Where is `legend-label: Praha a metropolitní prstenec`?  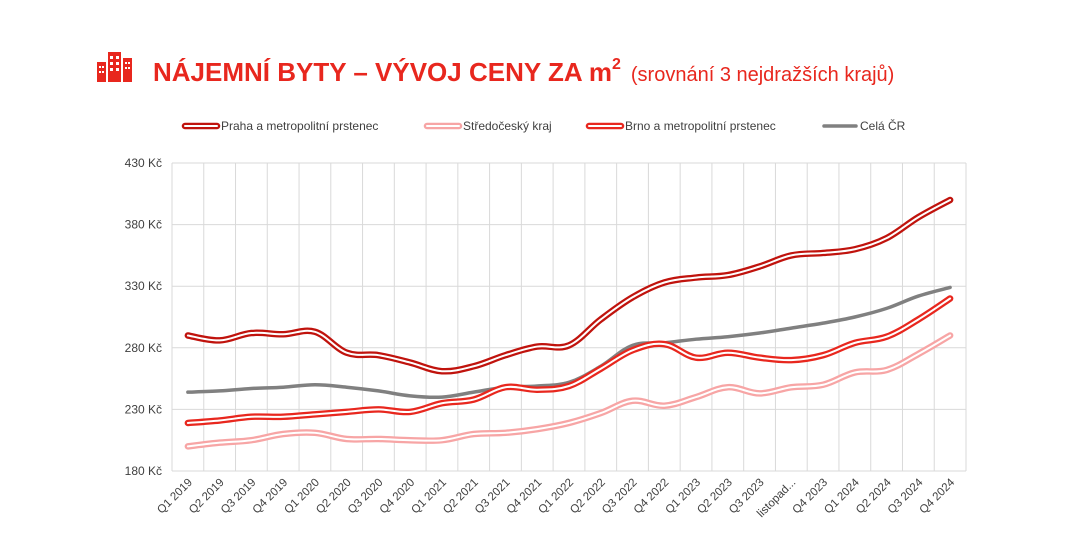 legend-label: Praha a metropolitní prstenec is located at coordinates (299, 126).